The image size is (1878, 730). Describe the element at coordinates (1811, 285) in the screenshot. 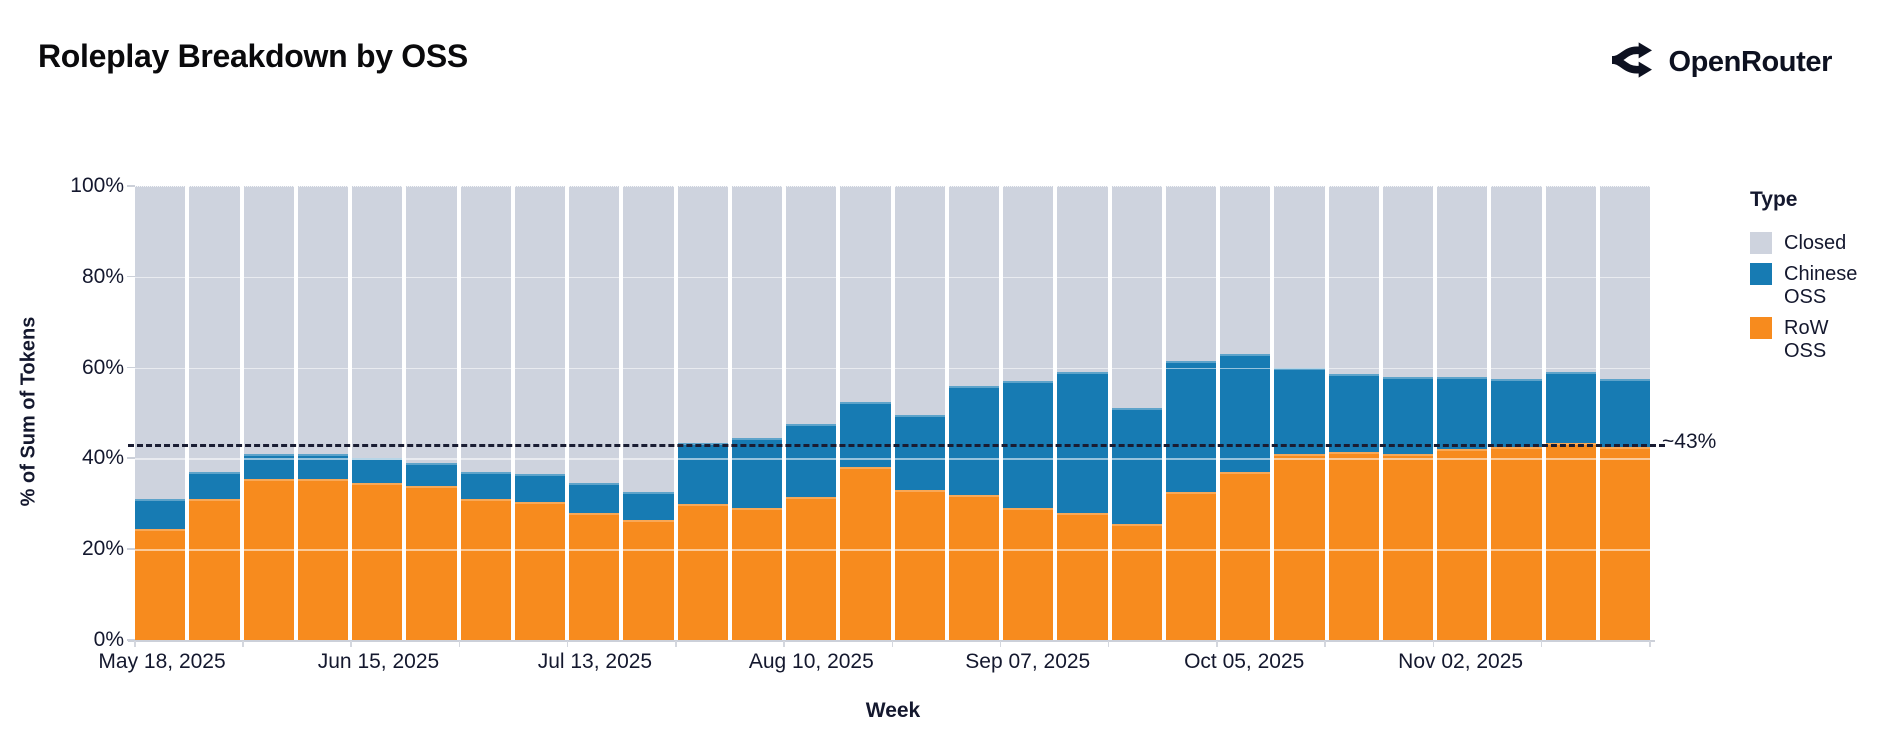

I see `legend-item-chinese-oss: Chinese OSS` at that location.